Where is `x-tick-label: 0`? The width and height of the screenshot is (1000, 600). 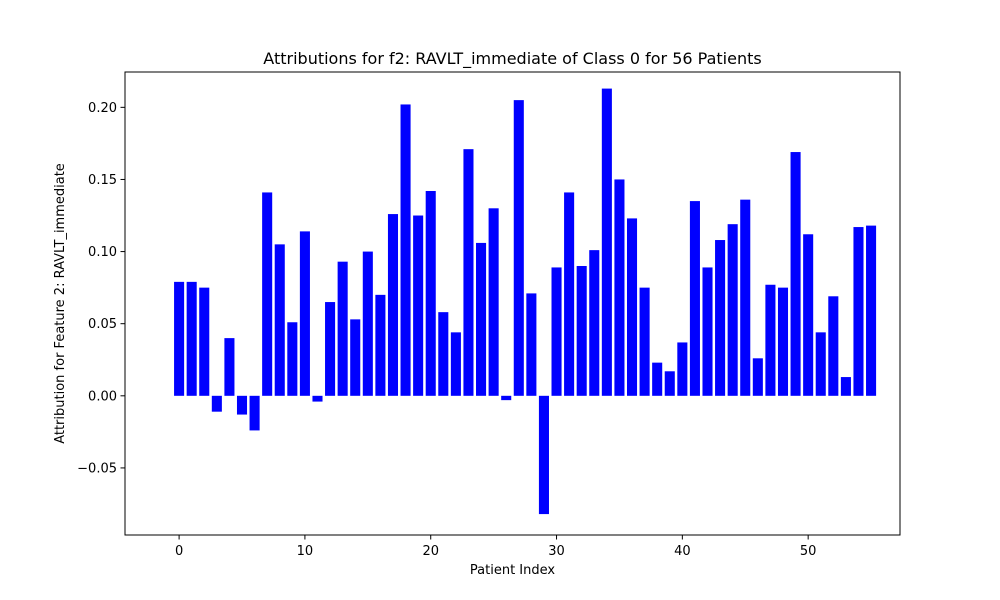
x-tick-label: 0 is located at coordinates (179, 551).